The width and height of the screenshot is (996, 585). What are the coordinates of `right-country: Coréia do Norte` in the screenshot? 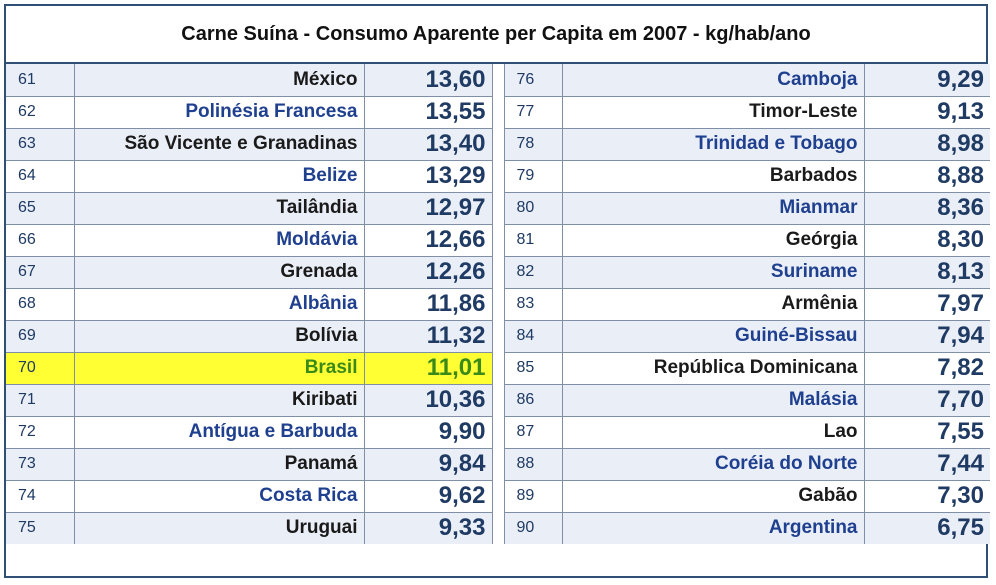 It's located at (713, 464).